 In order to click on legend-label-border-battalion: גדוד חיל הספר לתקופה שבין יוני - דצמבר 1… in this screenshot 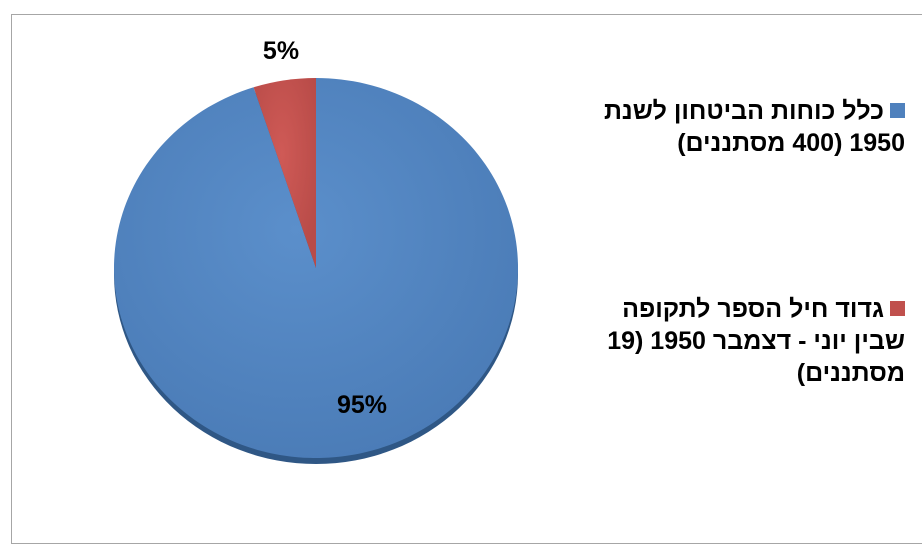, I will do `click(756, 341)`.